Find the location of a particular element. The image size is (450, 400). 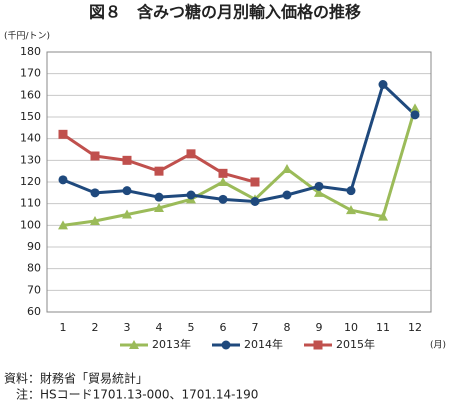

y-tick-label: 160 is located at coordinates (30, 94).